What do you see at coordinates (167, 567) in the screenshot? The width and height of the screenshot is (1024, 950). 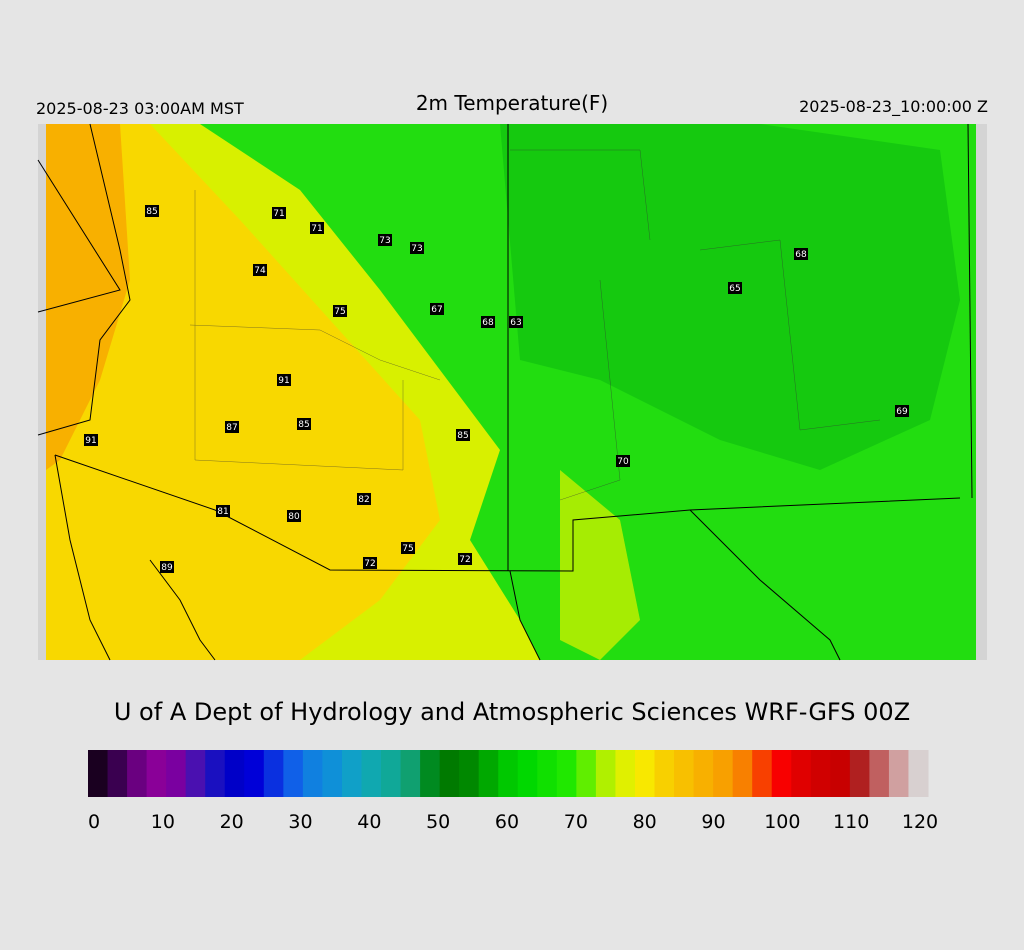 I see `station: 89` at bounding box center [167, 567].